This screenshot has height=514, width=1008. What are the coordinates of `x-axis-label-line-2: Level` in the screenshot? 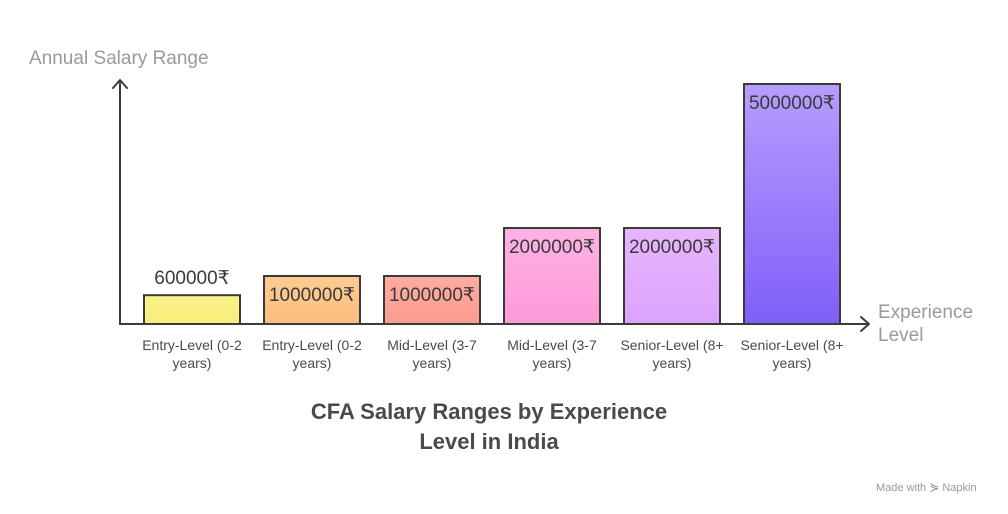 It's located at (901, 335).